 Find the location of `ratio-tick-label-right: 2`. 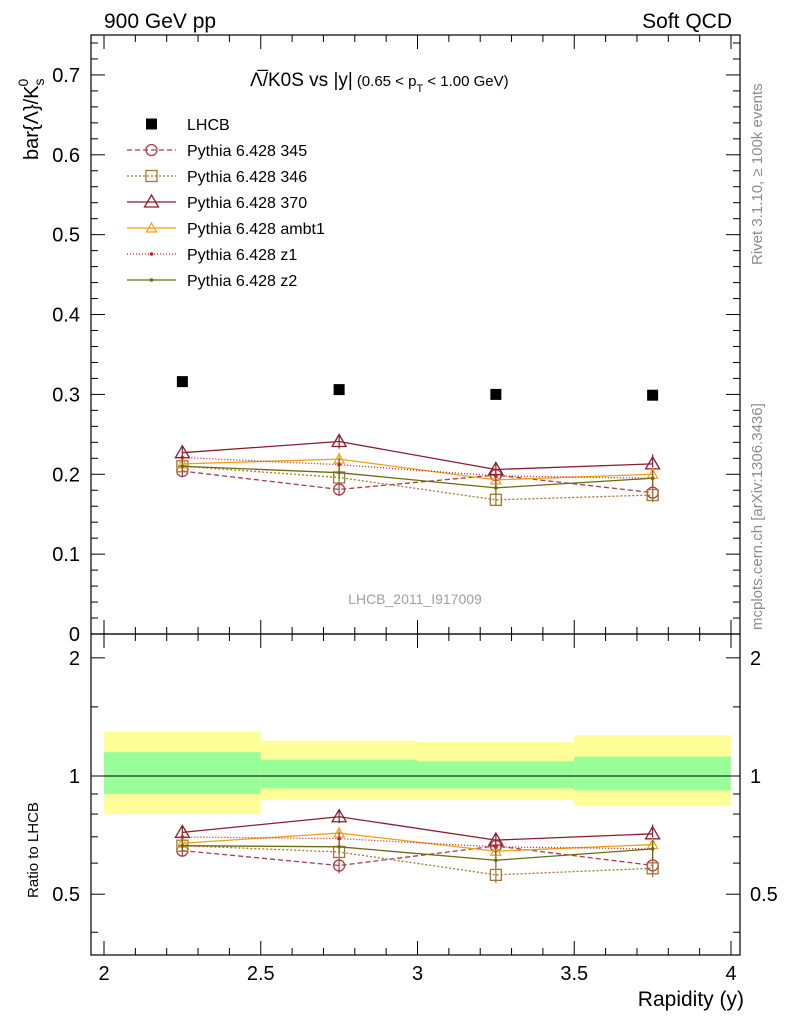

ratio-tick-label-right: 2 is located at coordinates (755, 659).